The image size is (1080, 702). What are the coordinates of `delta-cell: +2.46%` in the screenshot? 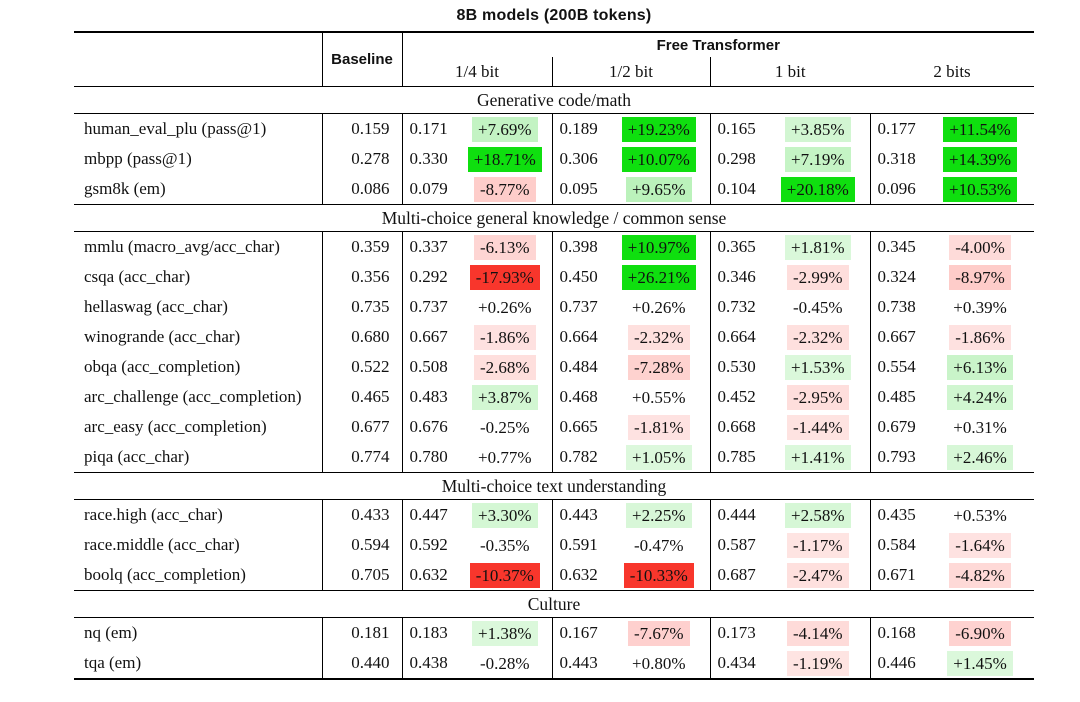 It's located at (980, 457).